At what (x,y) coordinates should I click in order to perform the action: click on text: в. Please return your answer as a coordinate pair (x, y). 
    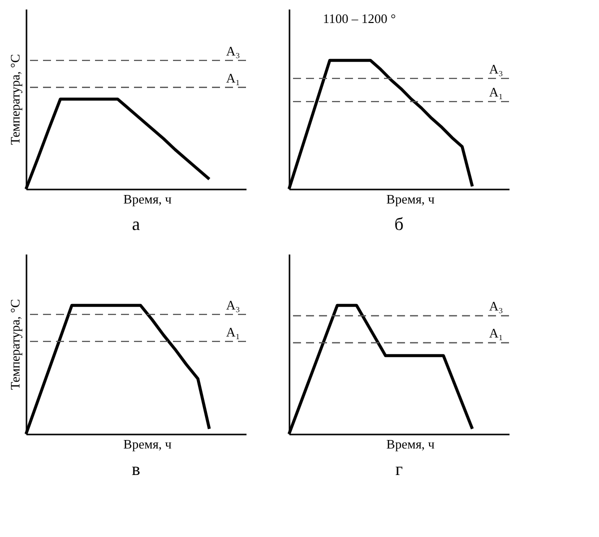
    Looking at the image, I should click on (136, 469).